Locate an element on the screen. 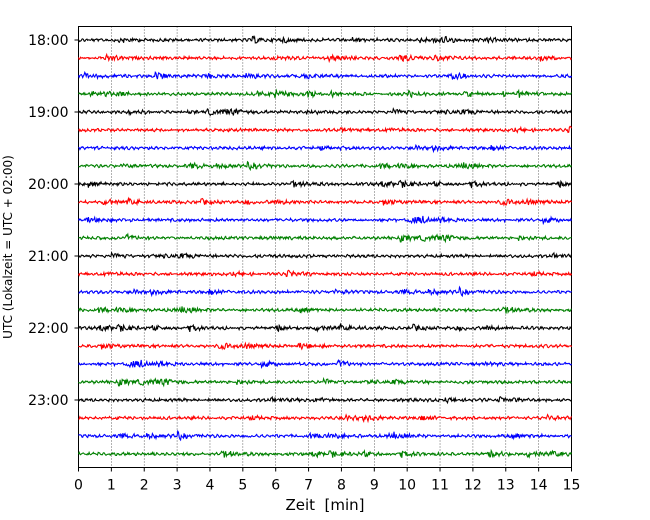  x-tick-label: 12 is located at coordinates (473, 486).